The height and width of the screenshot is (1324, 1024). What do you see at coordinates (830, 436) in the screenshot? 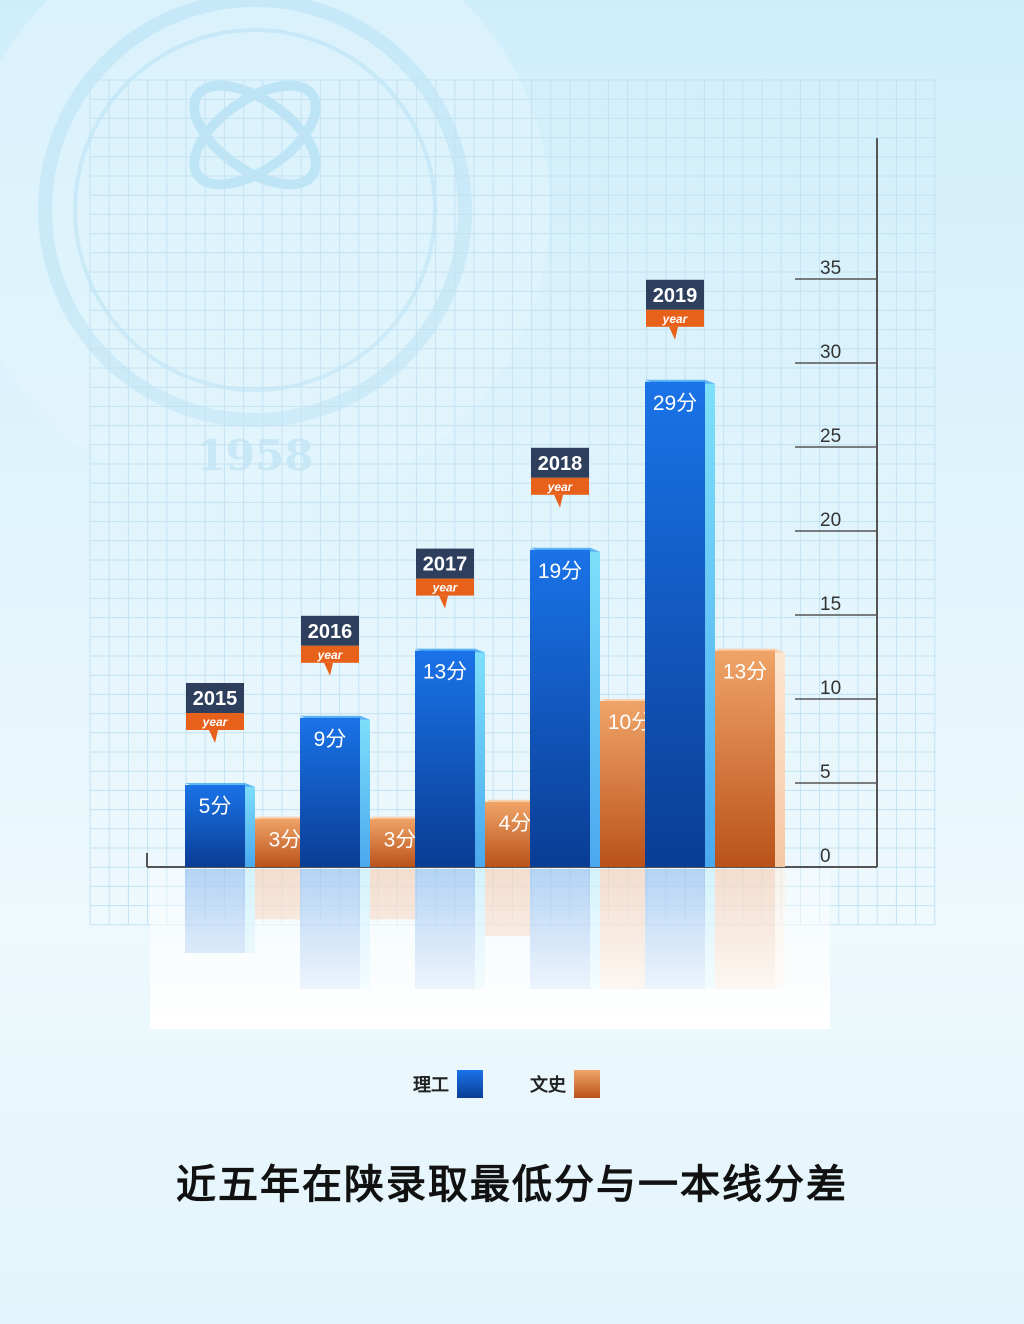
I see `y-tick-label: 25` at bounding box center [830, 436].